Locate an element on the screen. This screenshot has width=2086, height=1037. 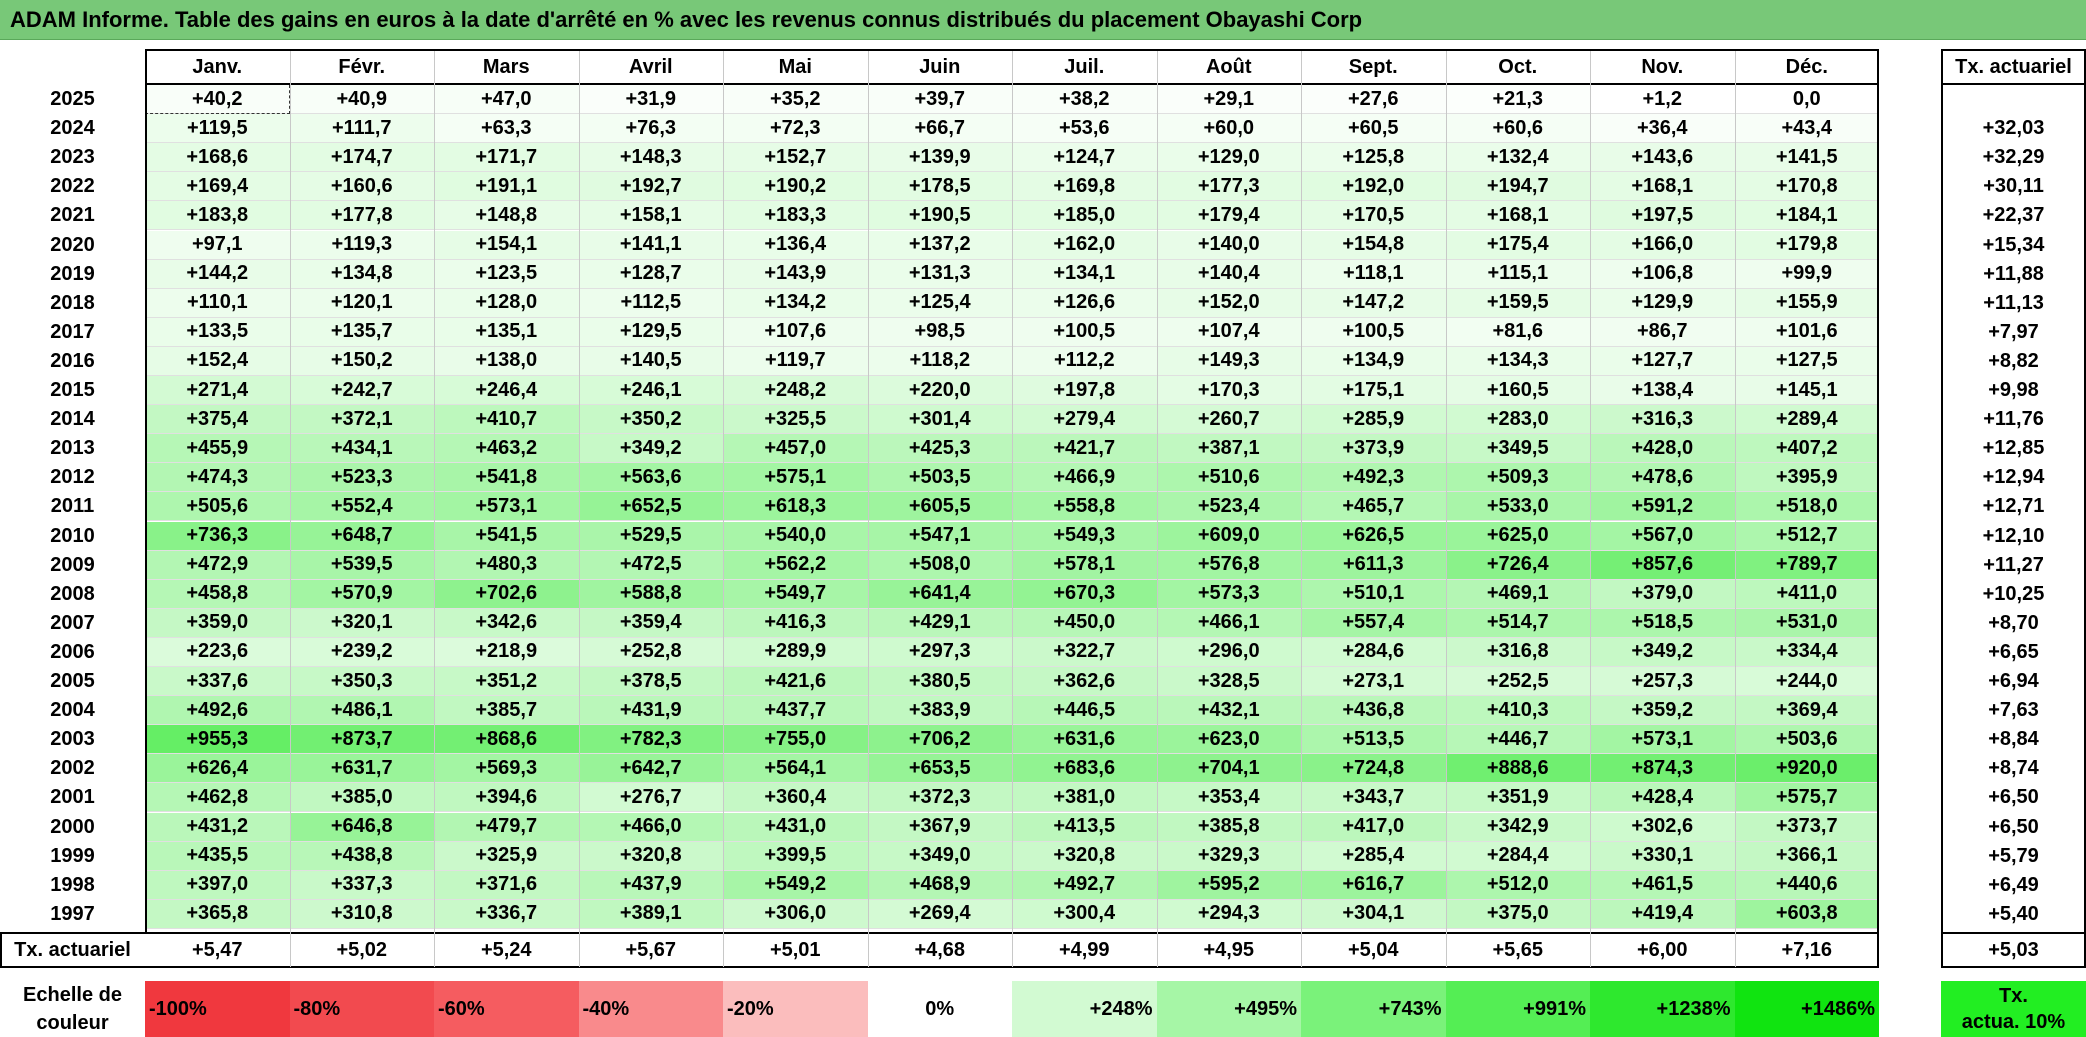
value-cell: +168,1 is located at coordinates (1662, 187).